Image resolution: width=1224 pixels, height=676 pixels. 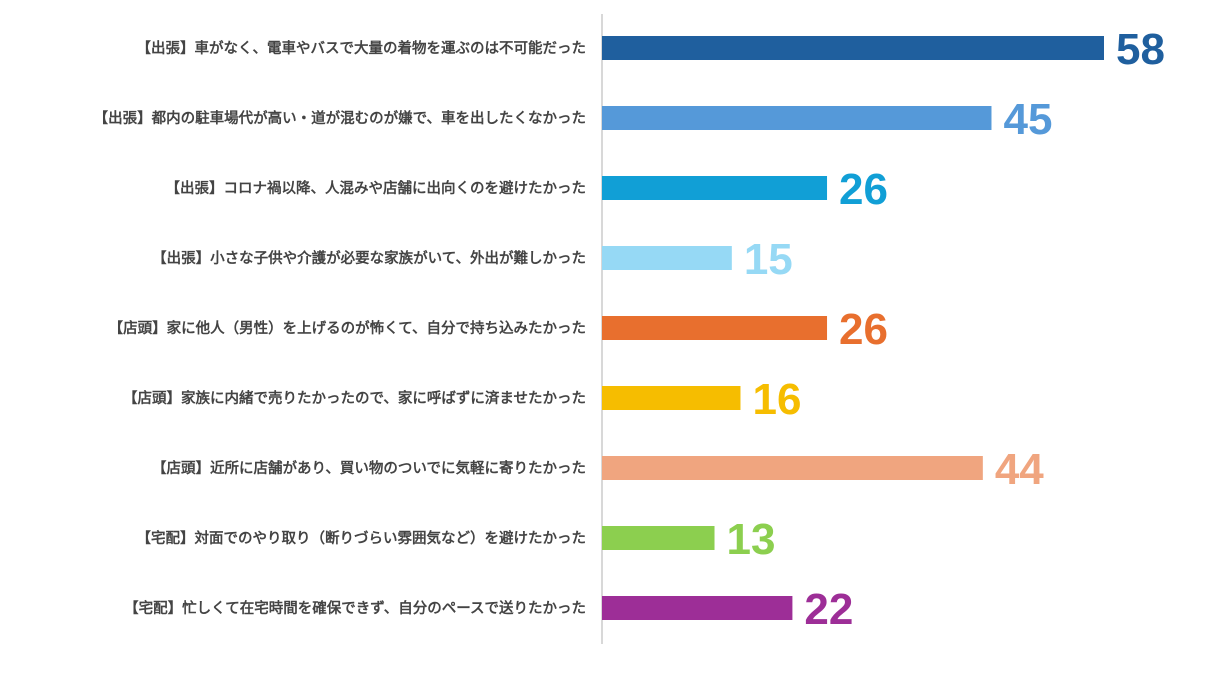 I want to click on category-label: 【店頭】家族に内緒で売りたかったので、家に呼ばずに済ませたかった, so click(x=354, y=398).